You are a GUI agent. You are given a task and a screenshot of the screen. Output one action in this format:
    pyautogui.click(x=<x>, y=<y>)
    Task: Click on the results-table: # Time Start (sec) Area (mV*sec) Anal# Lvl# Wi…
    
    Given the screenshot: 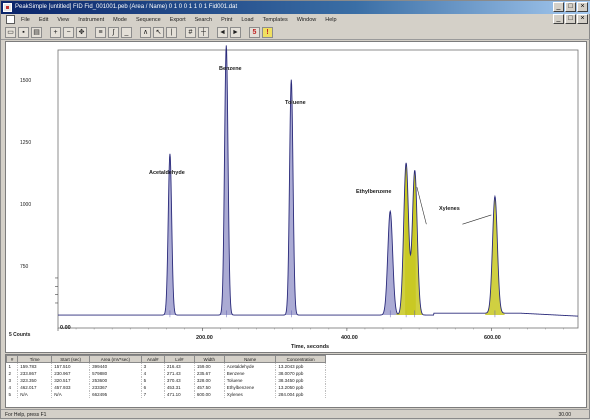 What is the action you would take?
    pyautogui.click(x=166, y=376)
    